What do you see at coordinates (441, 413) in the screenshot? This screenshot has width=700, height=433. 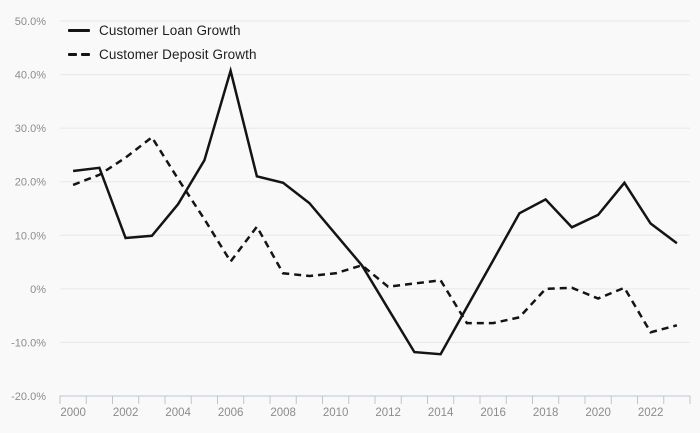 I see `x-axis-label: 2014` at bounding box center [441, 413].